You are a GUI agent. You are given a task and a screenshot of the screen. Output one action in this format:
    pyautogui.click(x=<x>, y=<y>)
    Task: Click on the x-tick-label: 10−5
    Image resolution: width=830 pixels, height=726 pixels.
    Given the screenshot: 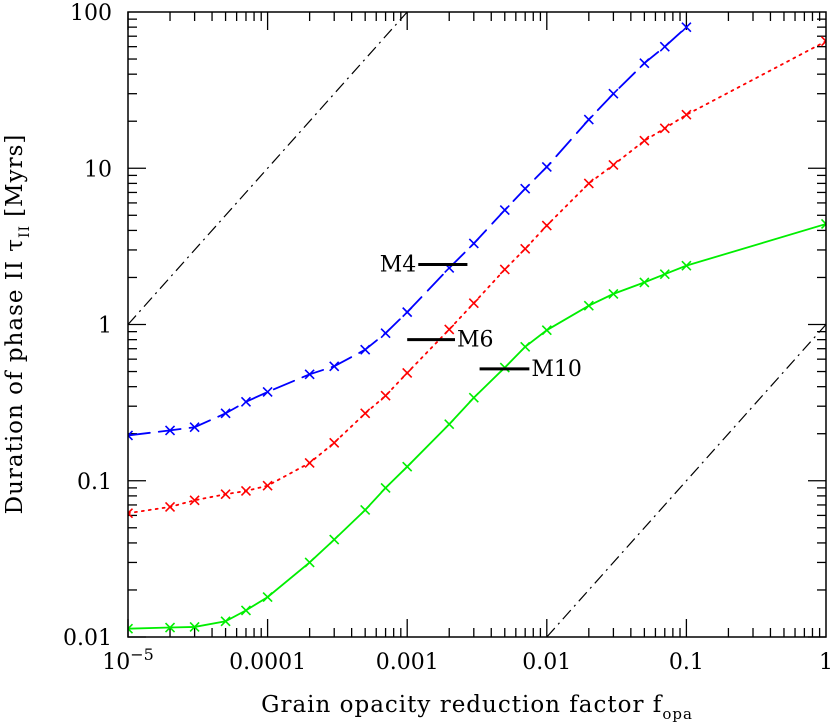 What is the action you would take?
    pyautogui.click(x=128, y=660)
    